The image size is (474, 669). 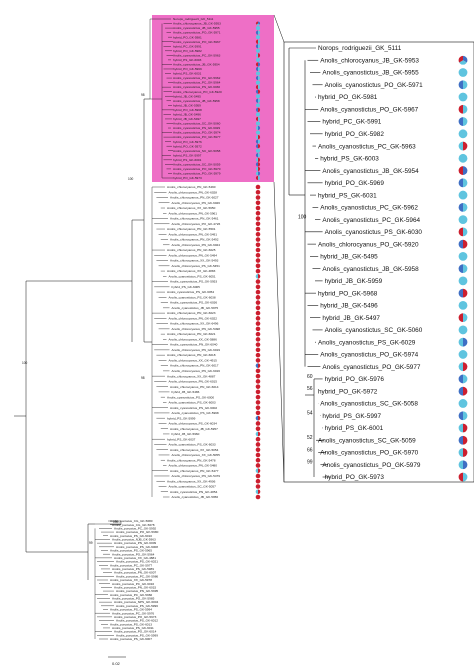 What do you see at coordinates (194, 198) in the screenshot?
I see `tip-label: Anolis_chlorocyanus_PN_GK-6027` at bounding box center [194, 198].